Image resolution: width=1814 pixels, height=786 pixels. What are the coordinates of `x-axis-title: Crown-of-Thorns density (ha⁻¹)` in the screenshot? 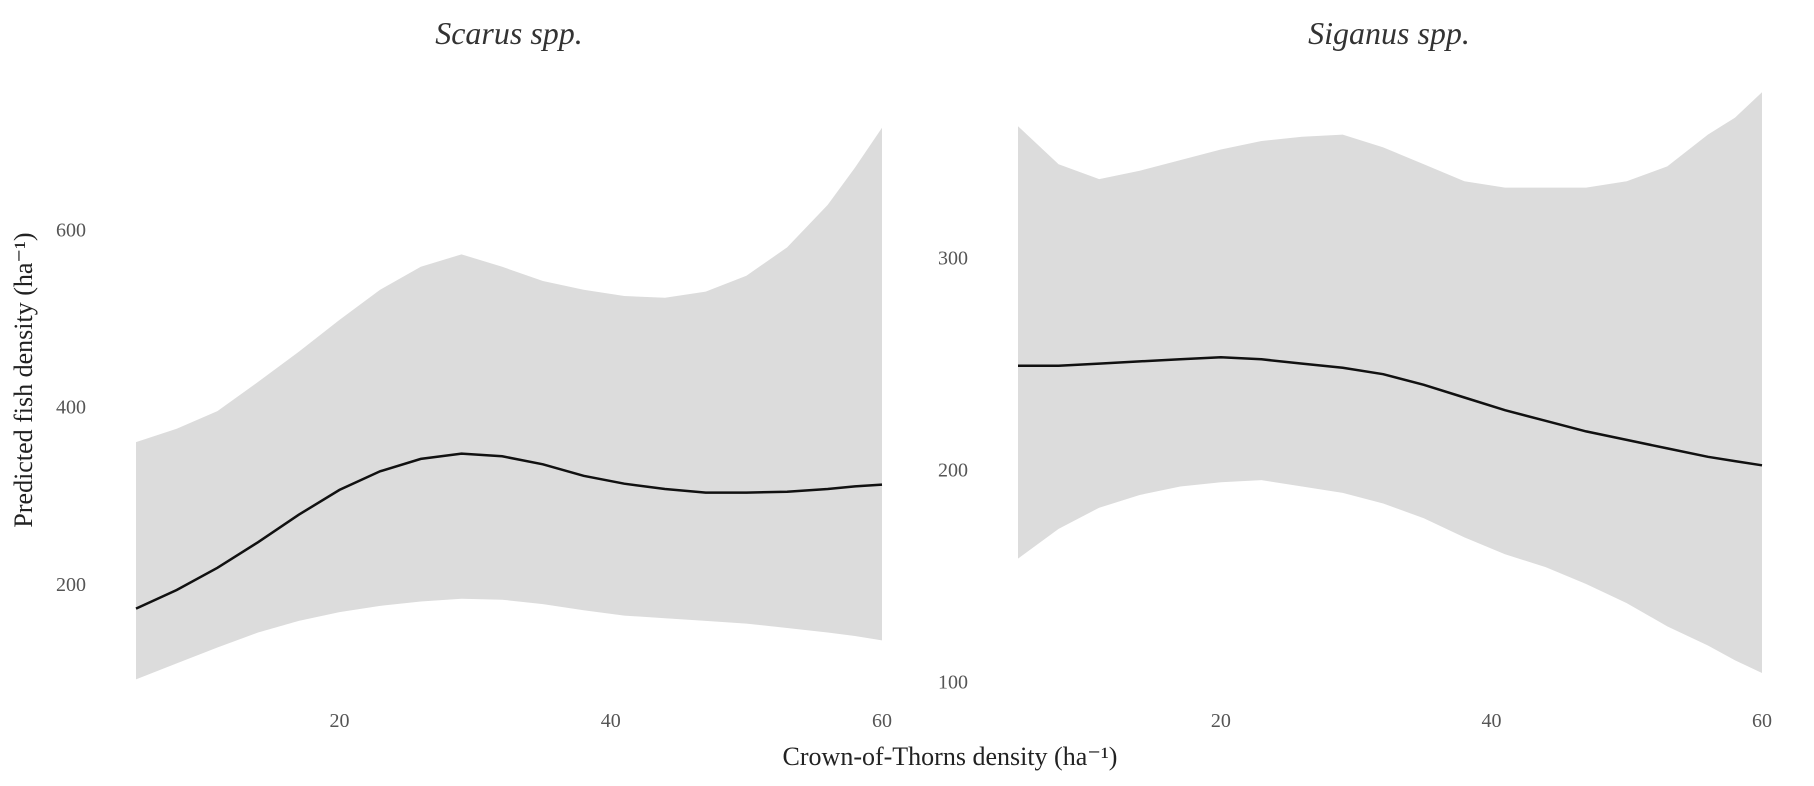 It's located at (950, 756).